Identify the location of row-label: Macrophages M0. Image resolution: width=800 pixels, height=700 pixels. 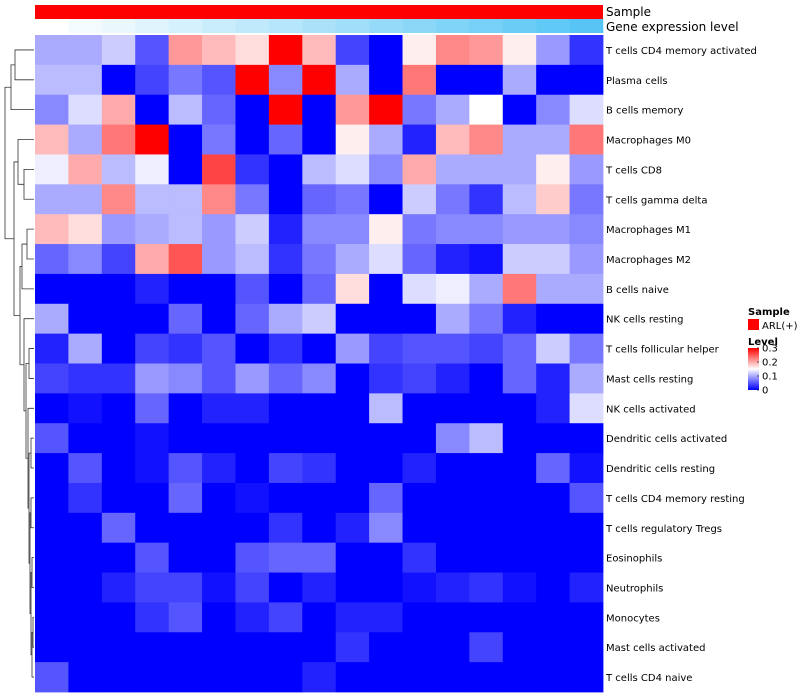
(648, 141).